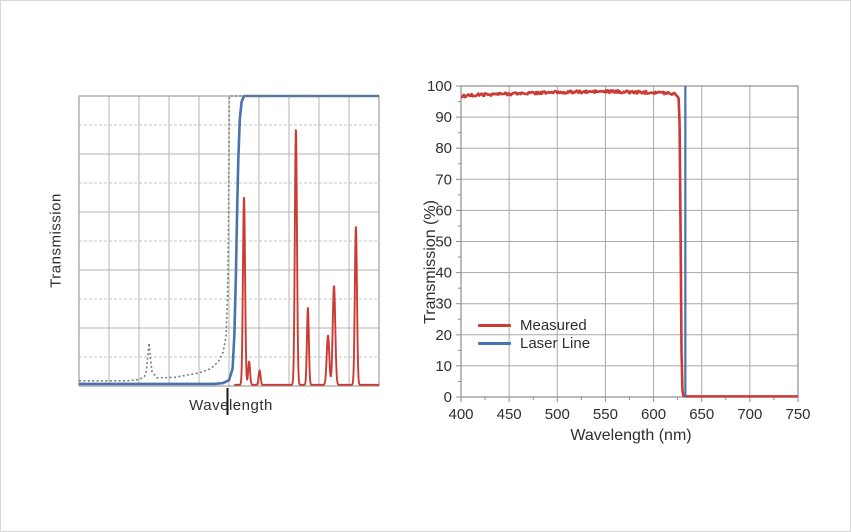 Image resolution: width=851 pixels, height=532 pixels. What do you see at coordinates (460, 414) in the screenshot?
I see `x-tick-label: 400` at bounding box center [460, 414].